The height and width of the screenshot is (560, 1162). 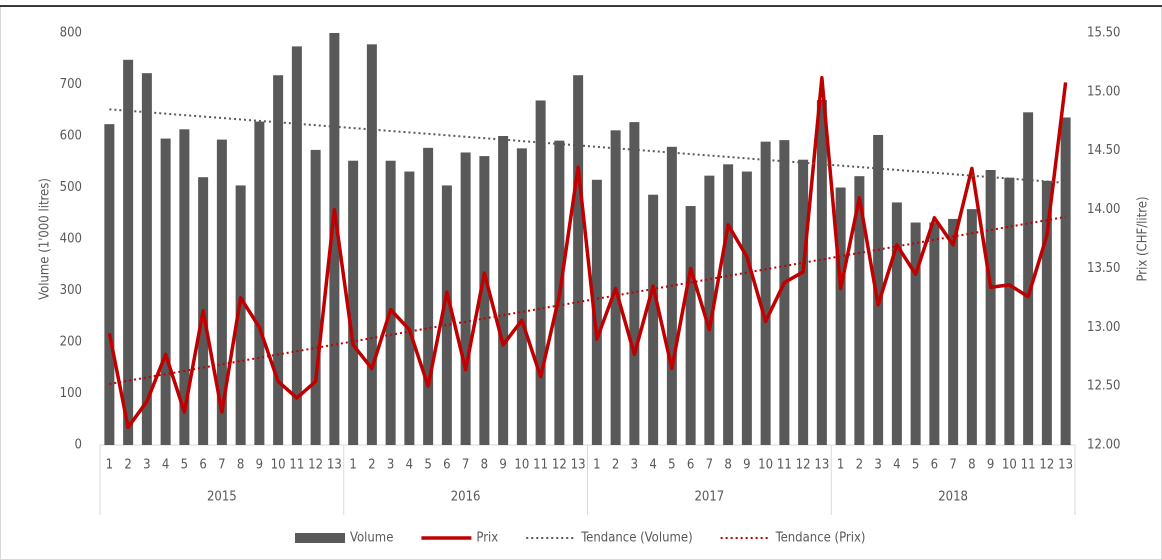 I want to click on y2-tick-label: 12.50, so click(x=1103, y=386).